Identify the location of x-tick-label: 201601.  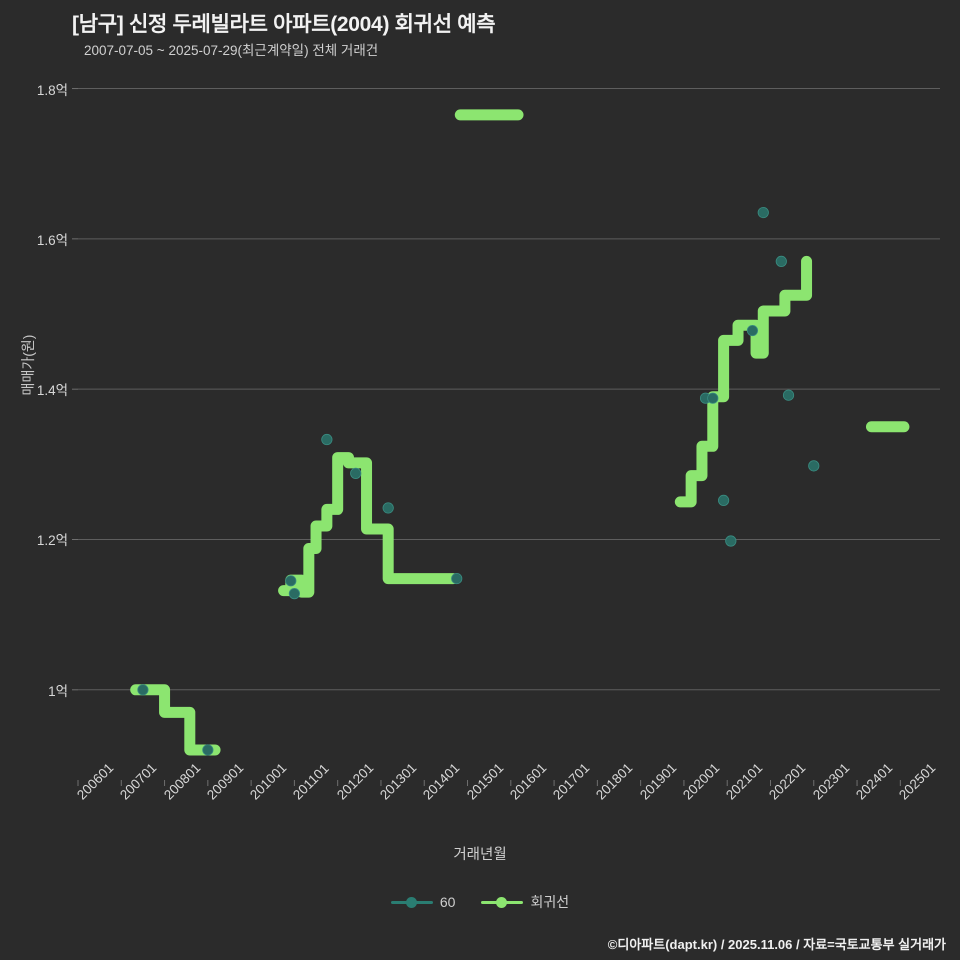
(528, 781).